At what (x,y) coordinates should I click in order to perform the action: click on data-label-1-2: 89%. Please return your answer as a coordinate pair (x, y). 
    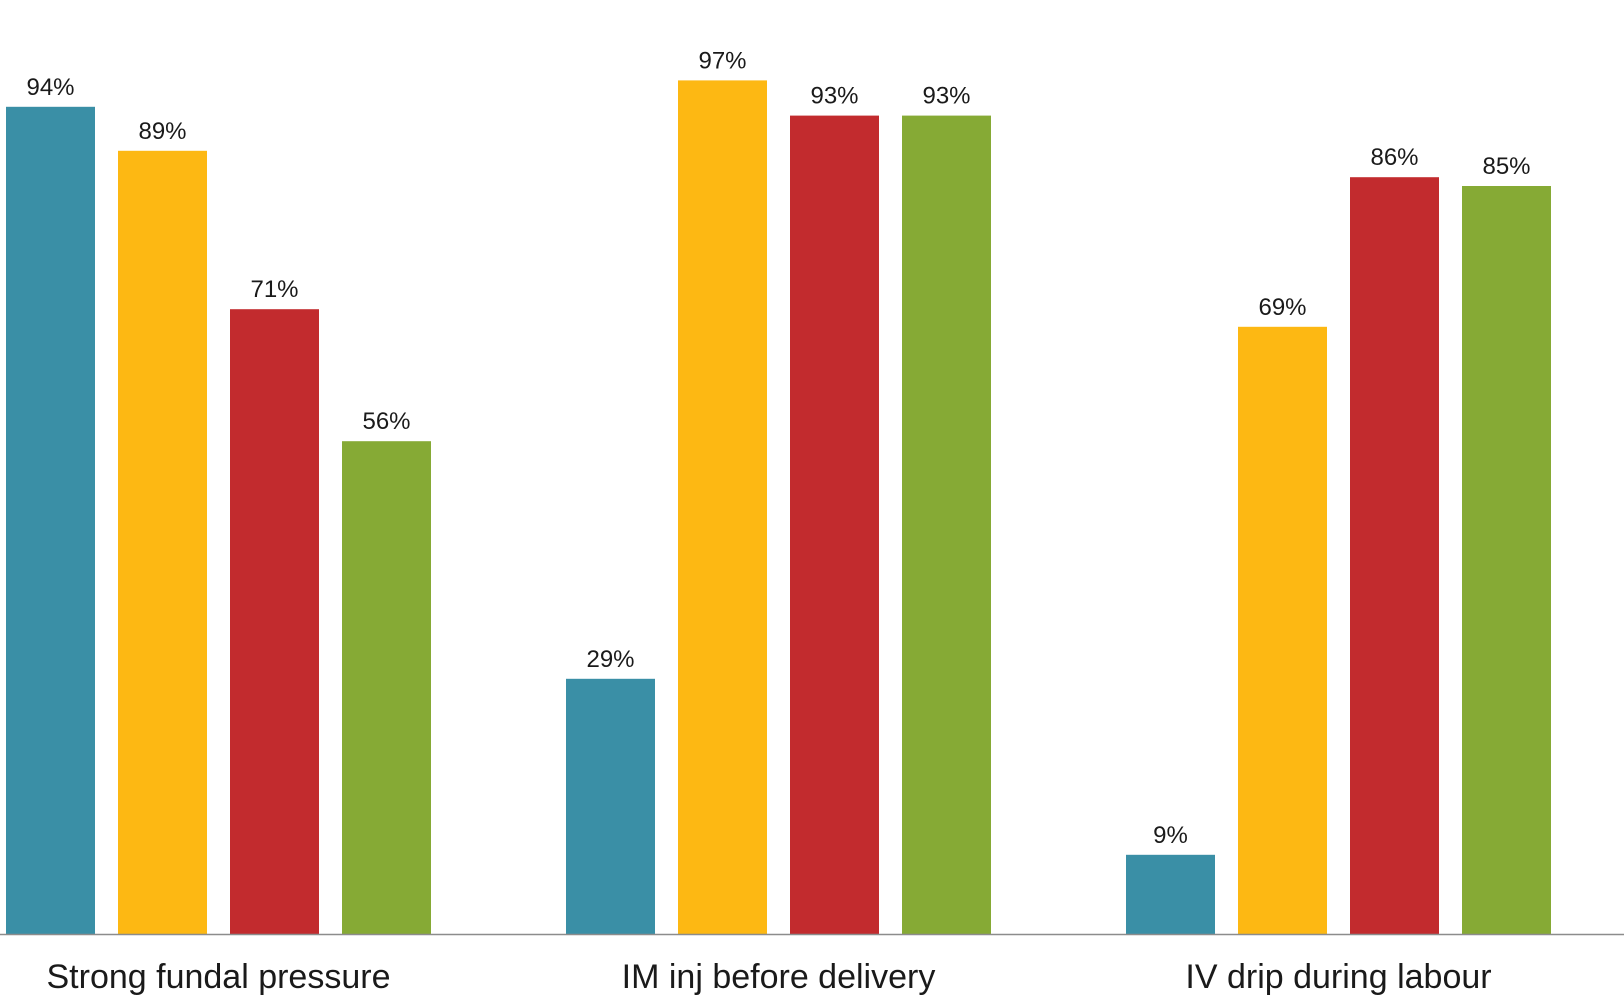
    Looking at the image, I should click on (162, 131).